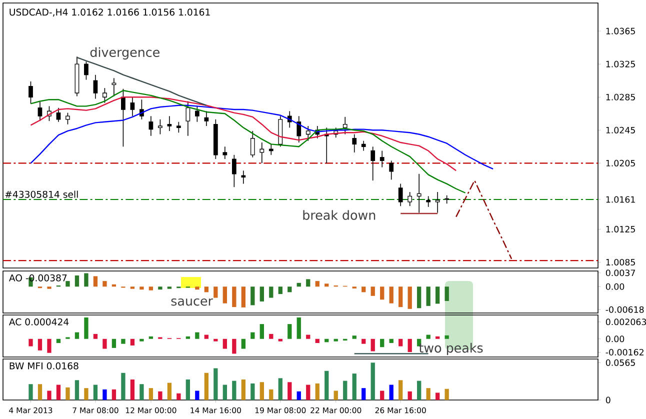 The height and width of the screenshot is (419, 646). What do you see at coordinates (620, 273) in the screenshot?
I see `y-tick-label: 0.0037` at bounding box center [620, 273].